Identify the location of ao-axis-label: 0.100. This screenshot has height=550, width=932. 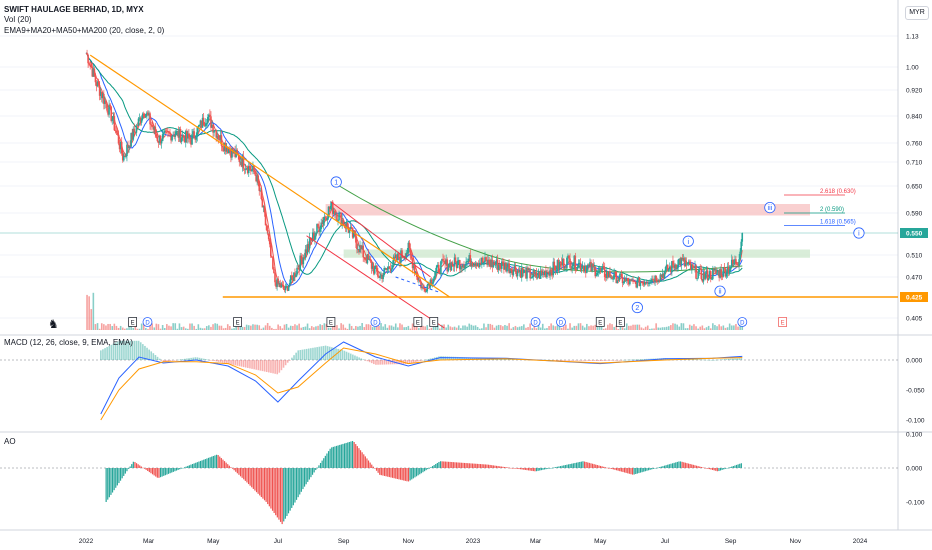
(914, 435).